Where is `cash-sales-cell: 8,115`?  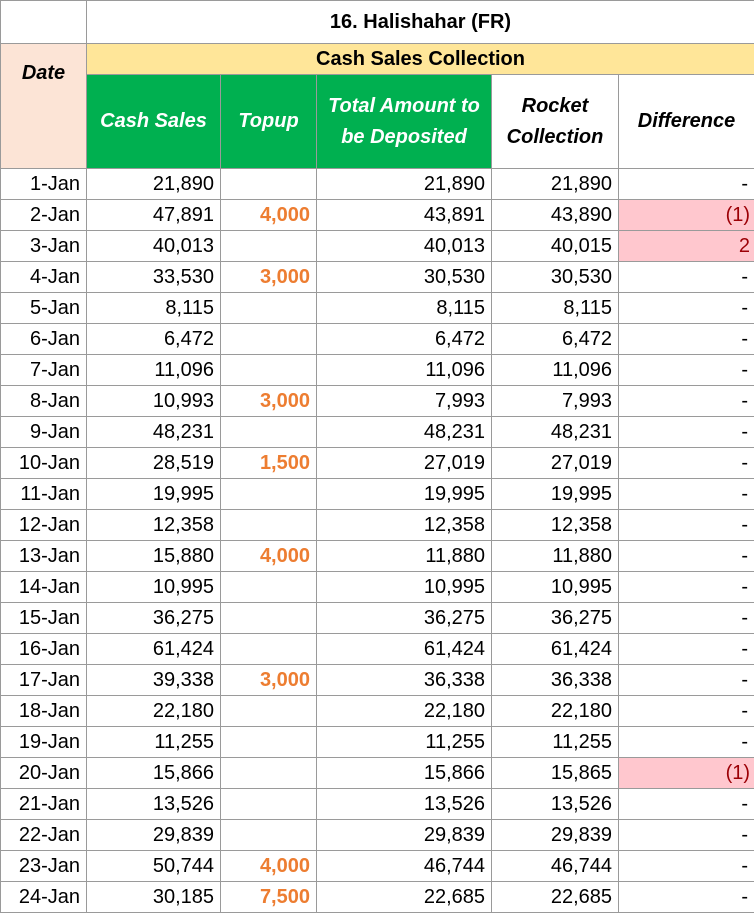
cash-sales-cell: 8,115 is located at coordinates (153, 308).